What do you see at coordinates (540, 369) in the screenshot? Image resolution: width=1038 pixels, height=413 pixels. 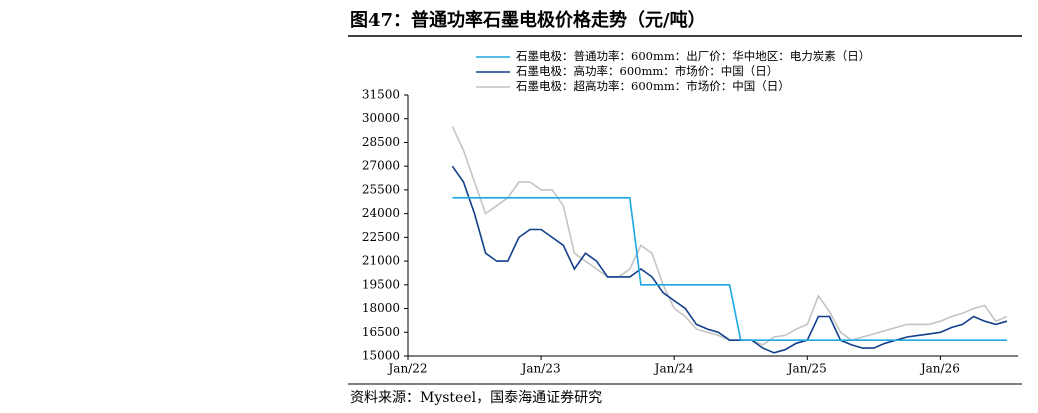 I see `x-tick-label: Jan/23` at bounding box center [540, 369].